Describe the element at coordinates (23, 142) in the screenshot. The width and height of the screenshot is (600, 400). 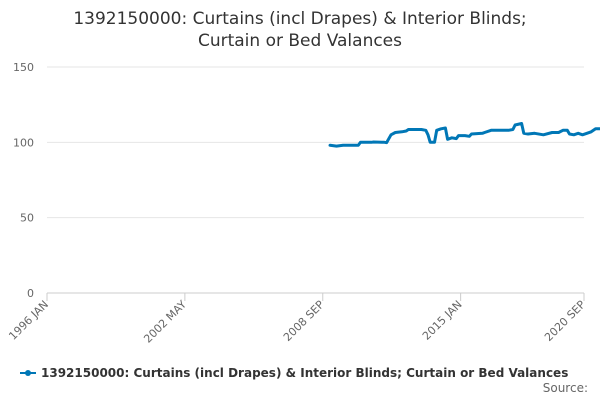
I see `y-tick-label: 100` at that location.